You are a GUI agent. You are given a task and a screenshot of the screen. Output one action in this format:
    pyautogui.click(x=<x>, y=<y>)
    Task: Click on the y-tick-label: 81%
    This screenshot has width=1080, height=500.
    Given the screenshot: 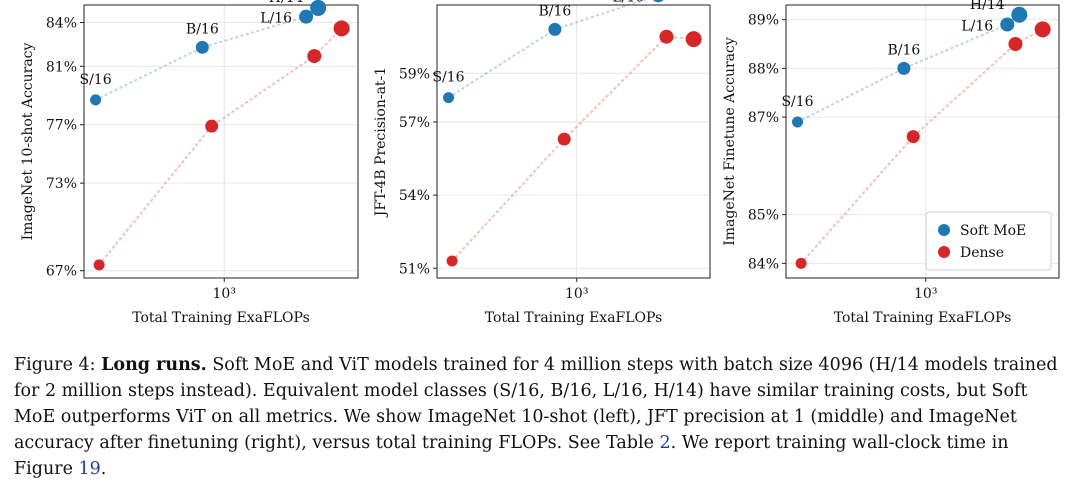 What is the action you would take?
    pyautogui.click(x=61, y=67)
    